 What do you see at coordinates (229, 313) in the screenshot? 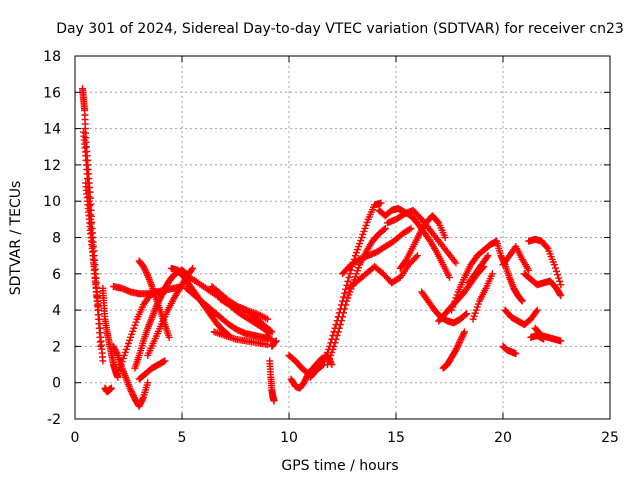
I see `series-arc-o` at bounding box center [229, 313].